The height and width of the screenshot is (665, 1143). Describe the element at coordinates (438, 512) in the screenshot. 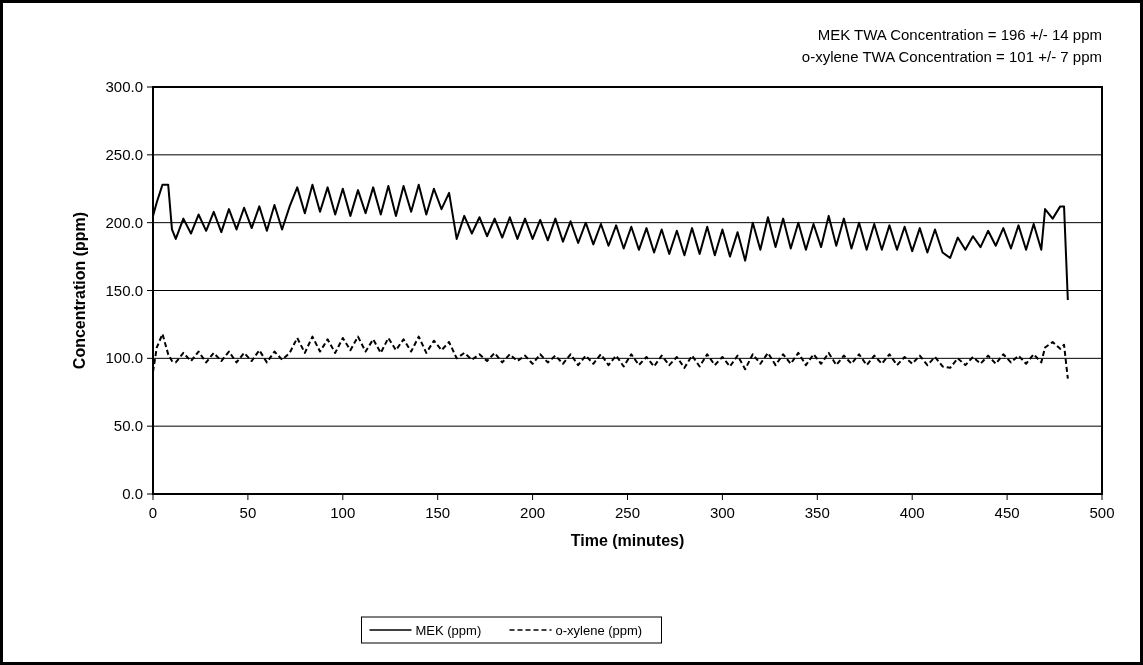

I see `x-tick-label: 150` at that location.